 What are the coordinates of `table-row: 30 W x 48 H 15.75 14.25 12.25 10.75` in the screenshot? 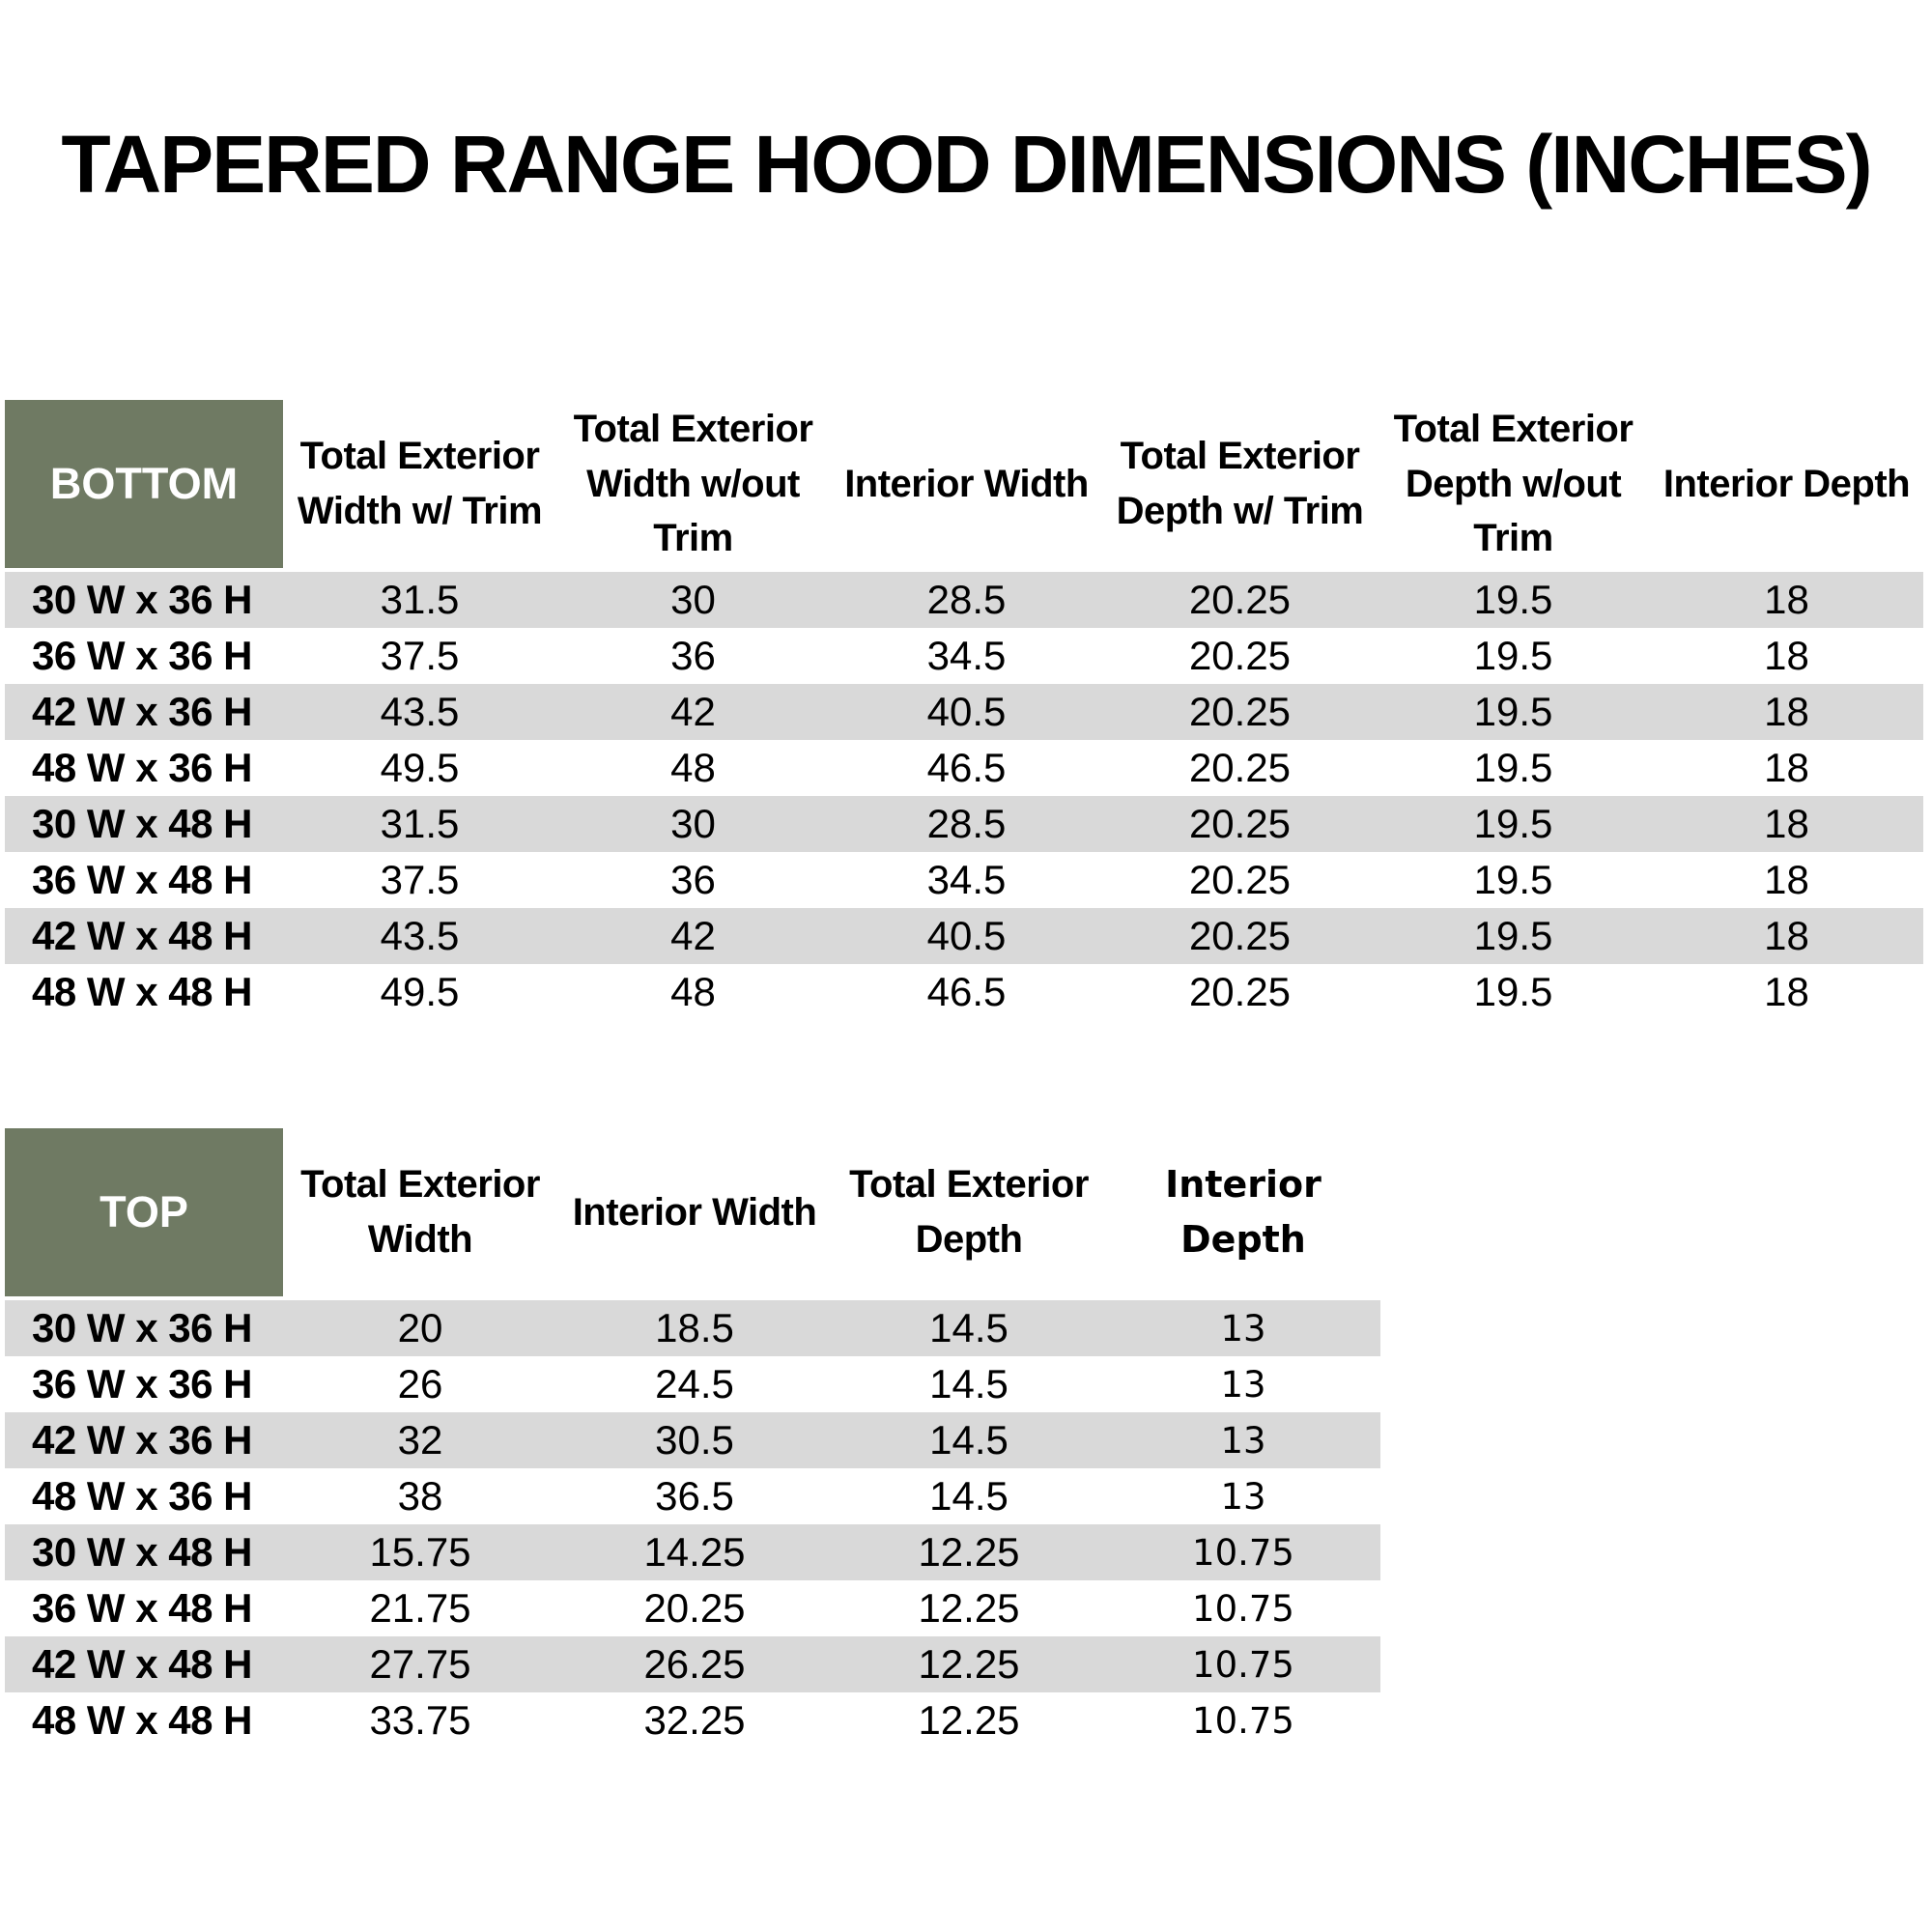 It's located at (692, 1552).